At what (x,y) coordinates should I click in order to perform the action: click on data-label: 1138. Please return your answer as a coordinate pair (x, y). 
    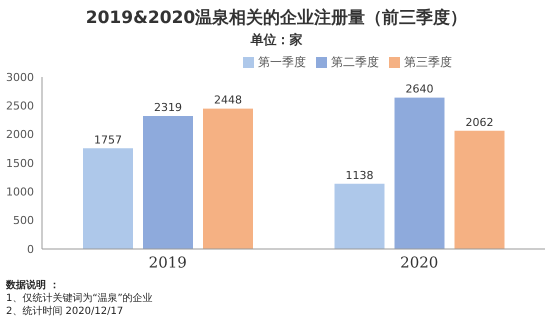
    Looking at the image, I should click on (360, 175).